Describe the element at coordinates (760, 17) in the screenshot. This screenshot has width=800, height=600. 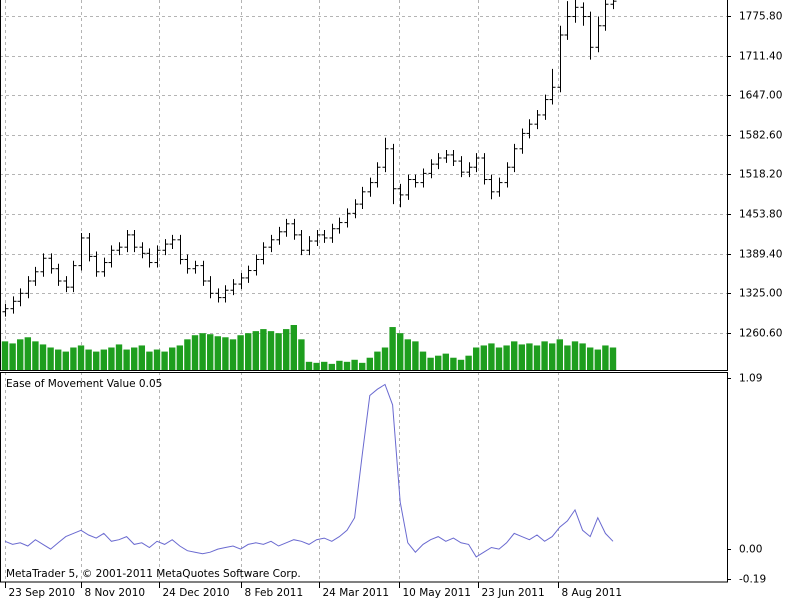
I see `y-tick-label: 1775.80` at that location.